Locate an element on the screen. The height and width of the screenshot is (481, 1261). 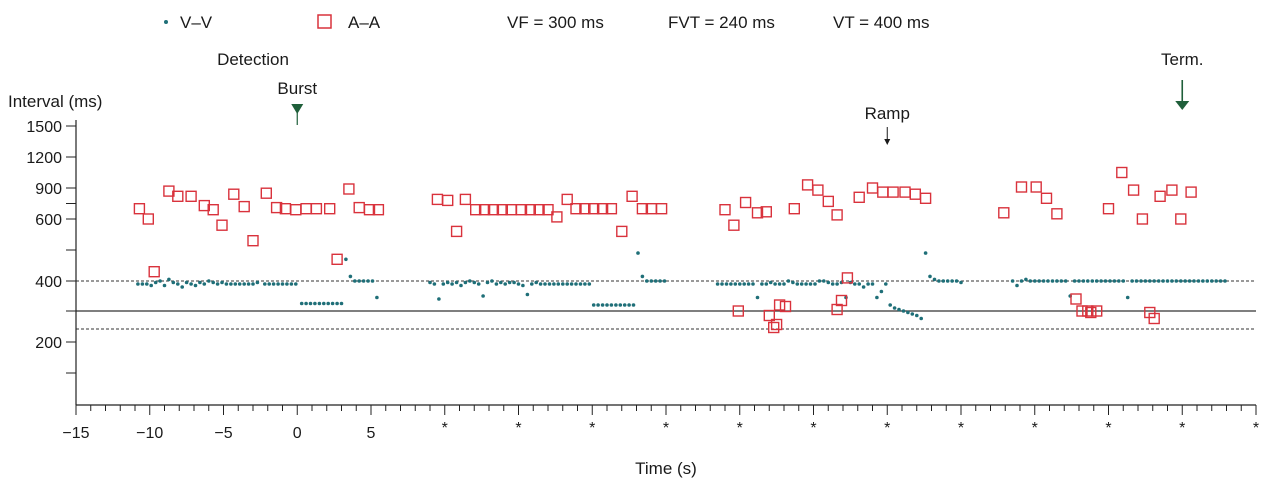
legend-aa-label: A–A is located at coordinates (364, 22).